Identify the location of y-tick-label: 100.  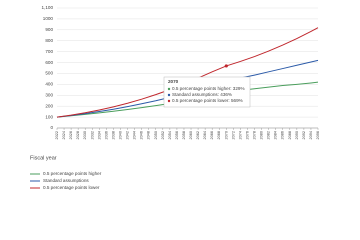
(49, 116).